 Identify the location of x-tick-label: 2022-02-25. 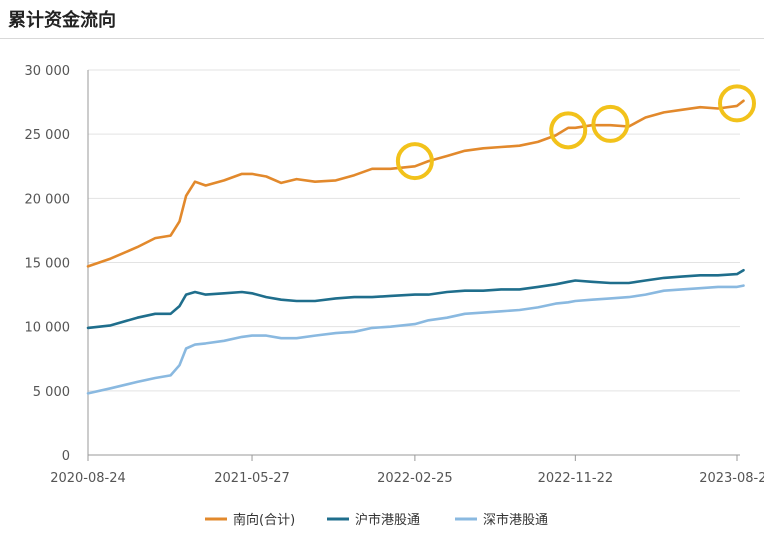
(415, 478).